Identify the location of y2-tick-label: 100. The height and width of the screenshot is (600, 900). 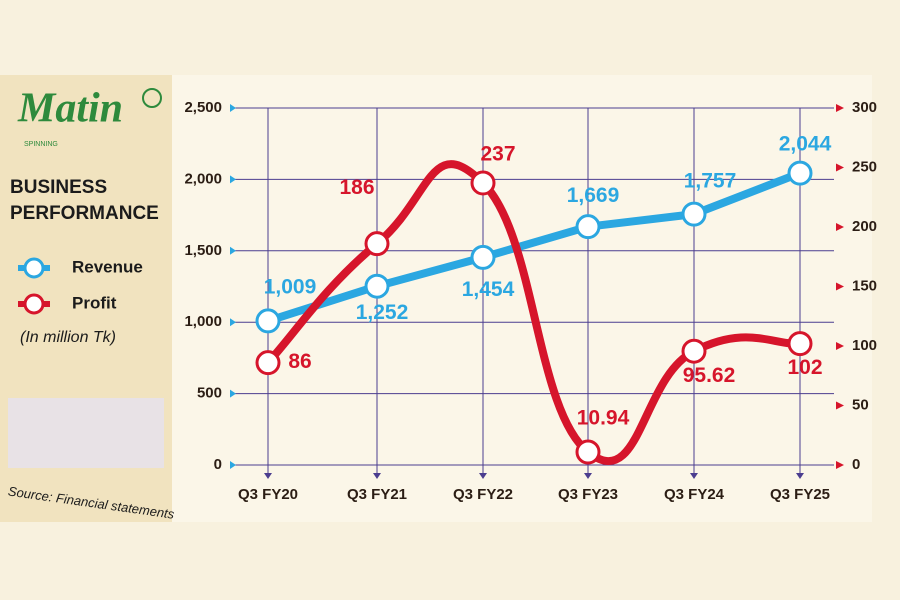
(864, 345).